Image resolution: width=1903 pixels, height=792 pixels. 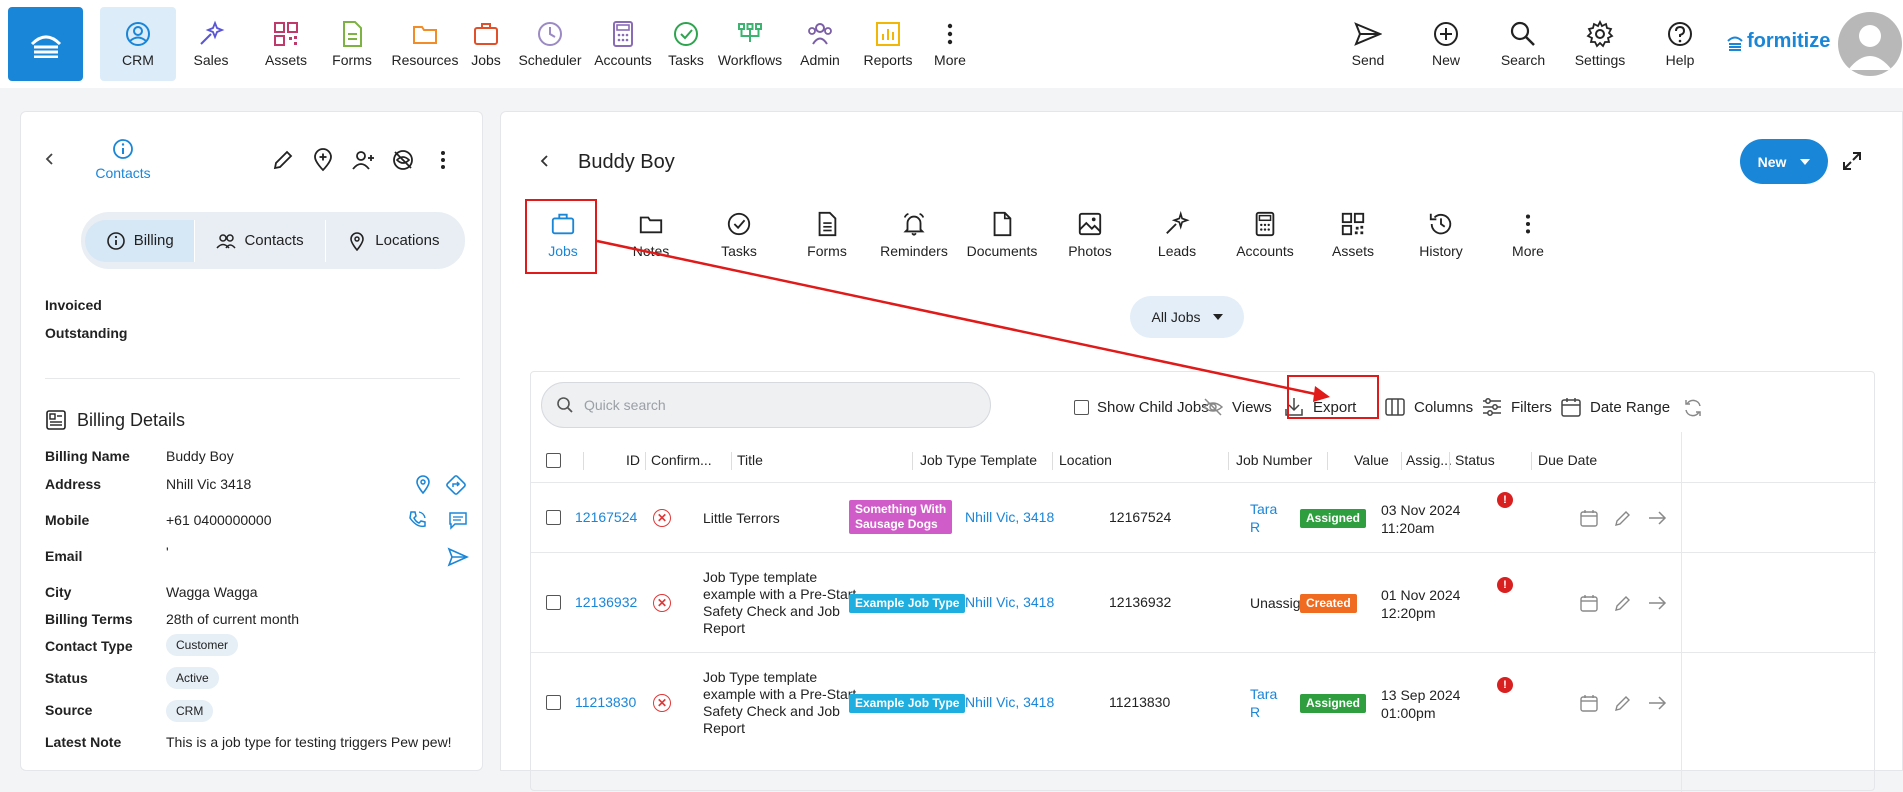 I want to click on nav-item-jobs: Jobs, so click(x=486, y=44).